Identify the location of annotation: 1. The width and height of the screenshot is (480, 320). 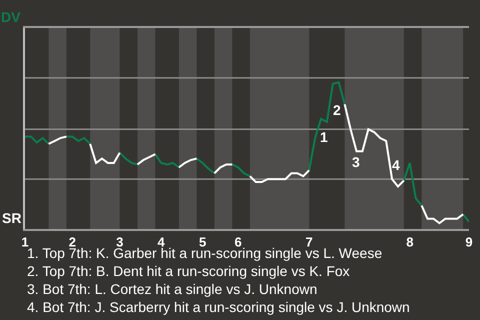
(324, 137).